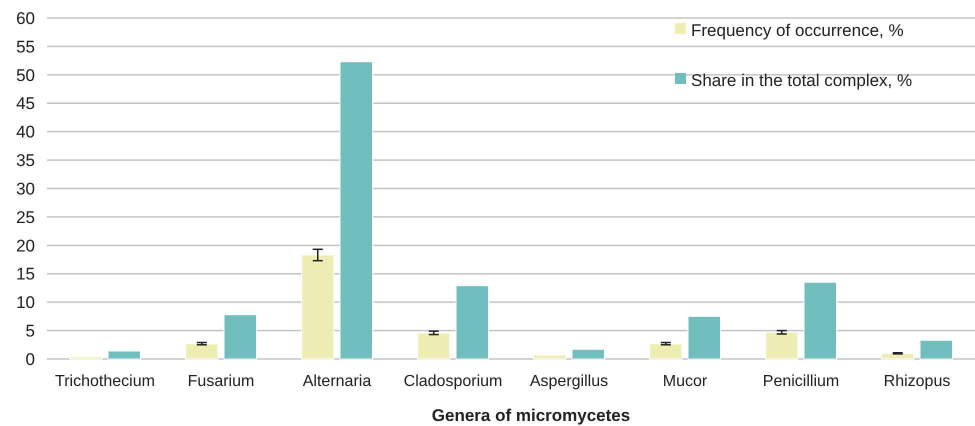 This screenshot has height=426, width=975. Describe the element at coordinates (25, 46) in the screenshot. I see `y-tick-label: 55` at that location.